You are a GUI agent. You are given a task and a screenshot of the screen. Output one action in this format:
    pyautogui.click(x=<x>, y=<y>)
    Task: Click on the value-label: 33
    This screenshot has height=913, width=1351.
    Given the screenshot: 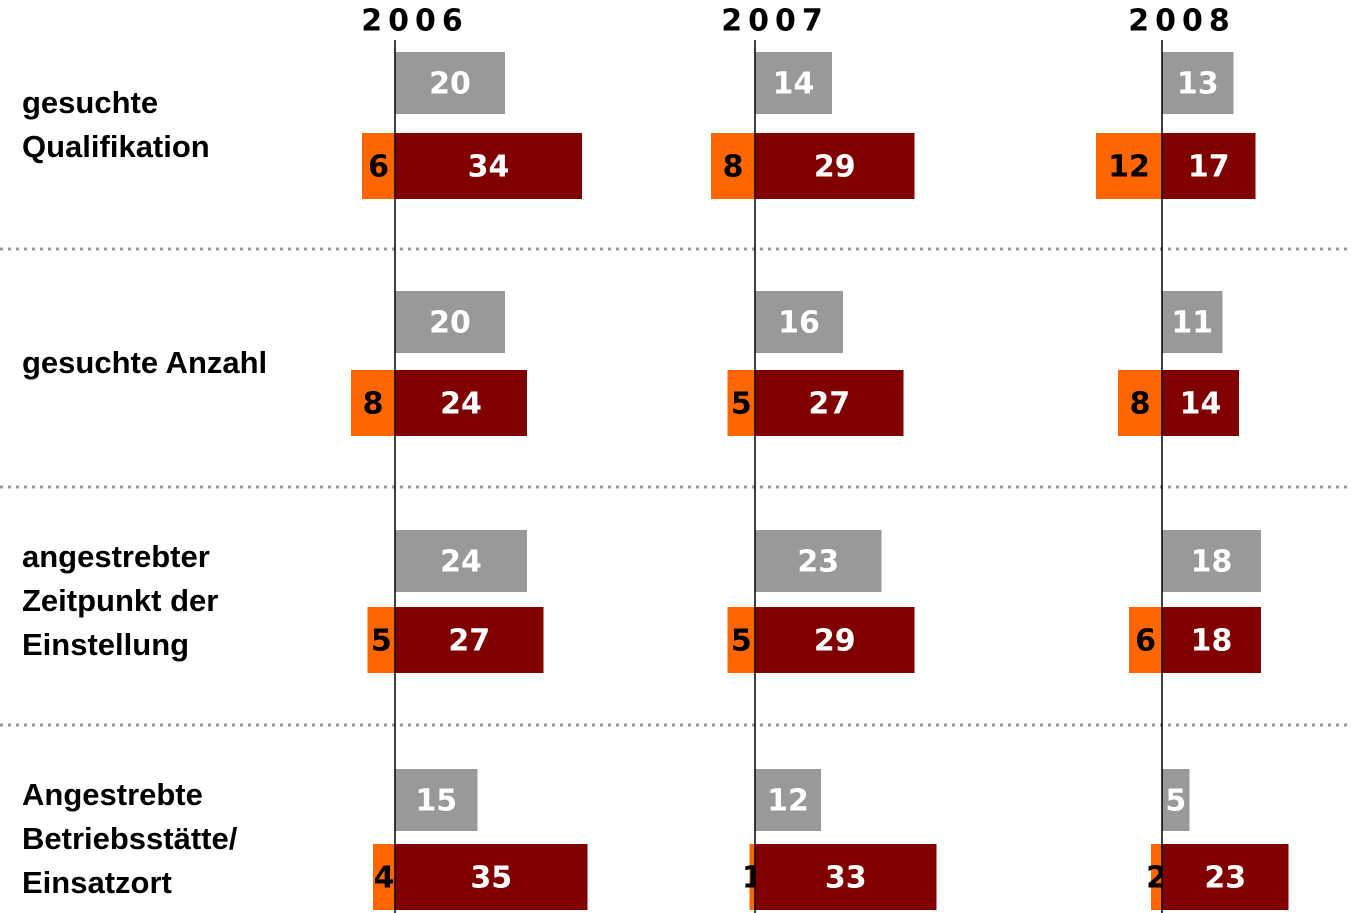 What is the action you would take?
    pyautogui.click(x=846, y=878)
    